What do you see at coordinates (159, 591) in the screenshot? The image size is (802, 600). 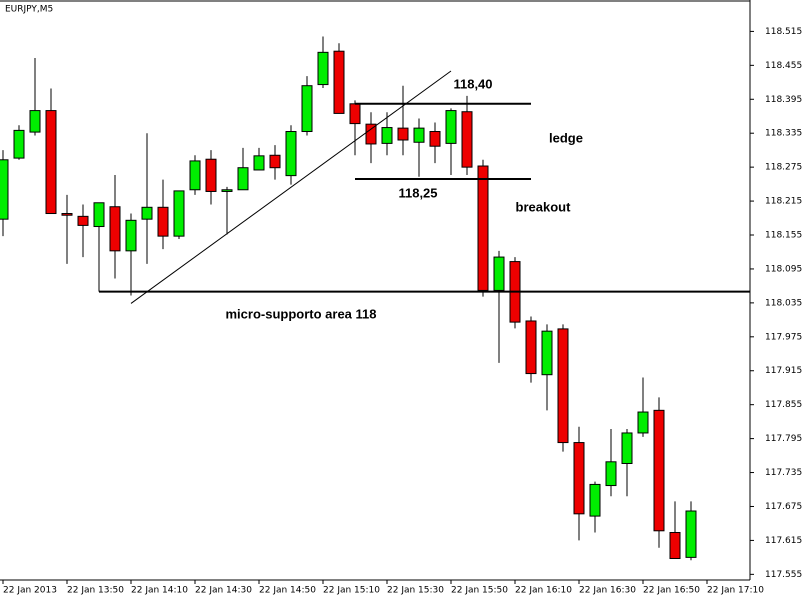 I see `x-tick-label: 22 Jan 14:10` at bounding box center [159, 591].